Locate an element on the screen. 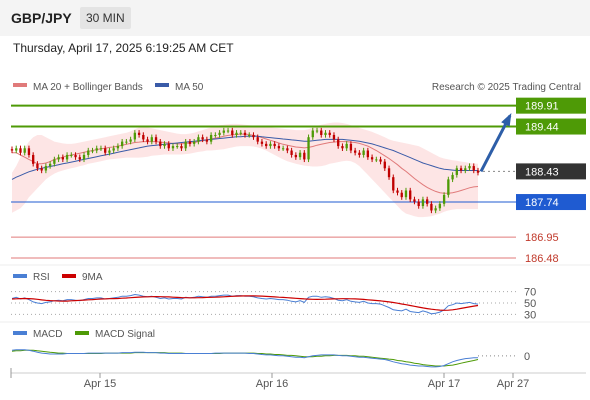 Image resolution: width=590 pixels, height=400 pixels. macd-signal-legend-label: MACD Signal is located at coordinates (125, 334).